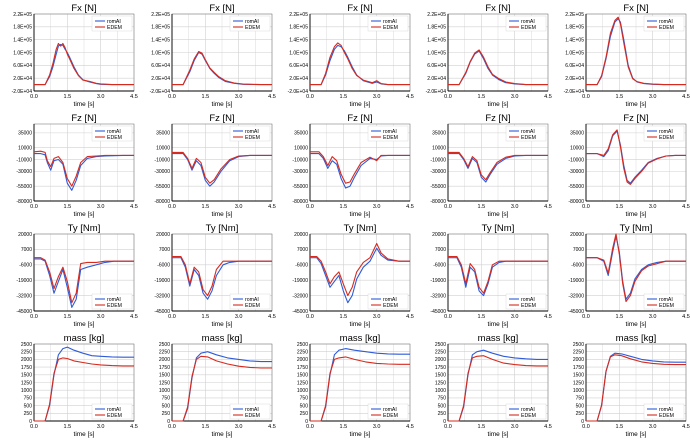 Image resolution: width=690 pixels, height=441 pixels. I want to click on y-tick-label: 1750, so click(578, 368).